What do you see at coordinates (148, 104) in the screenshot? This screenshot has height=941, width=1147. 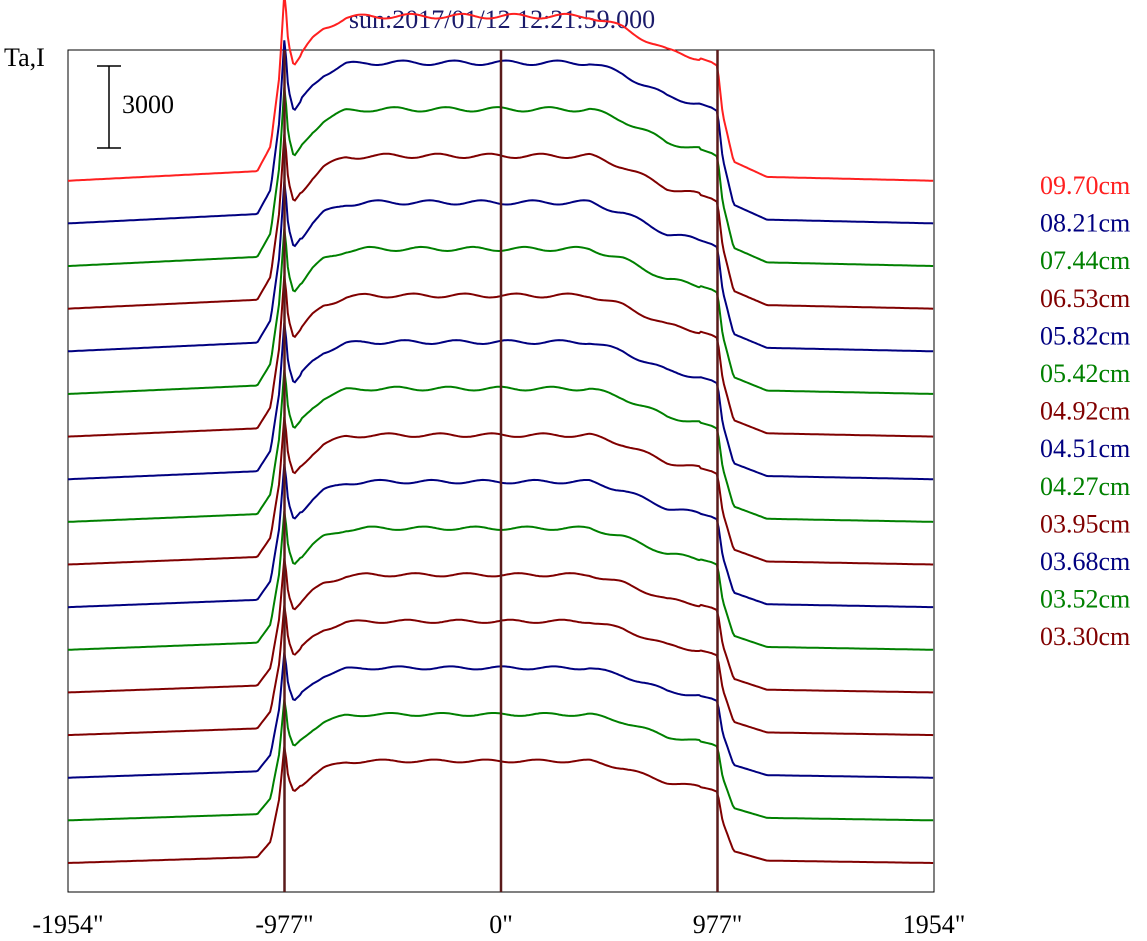 I see `scale-bar-label: 3000` at bounding box center [148, 104].